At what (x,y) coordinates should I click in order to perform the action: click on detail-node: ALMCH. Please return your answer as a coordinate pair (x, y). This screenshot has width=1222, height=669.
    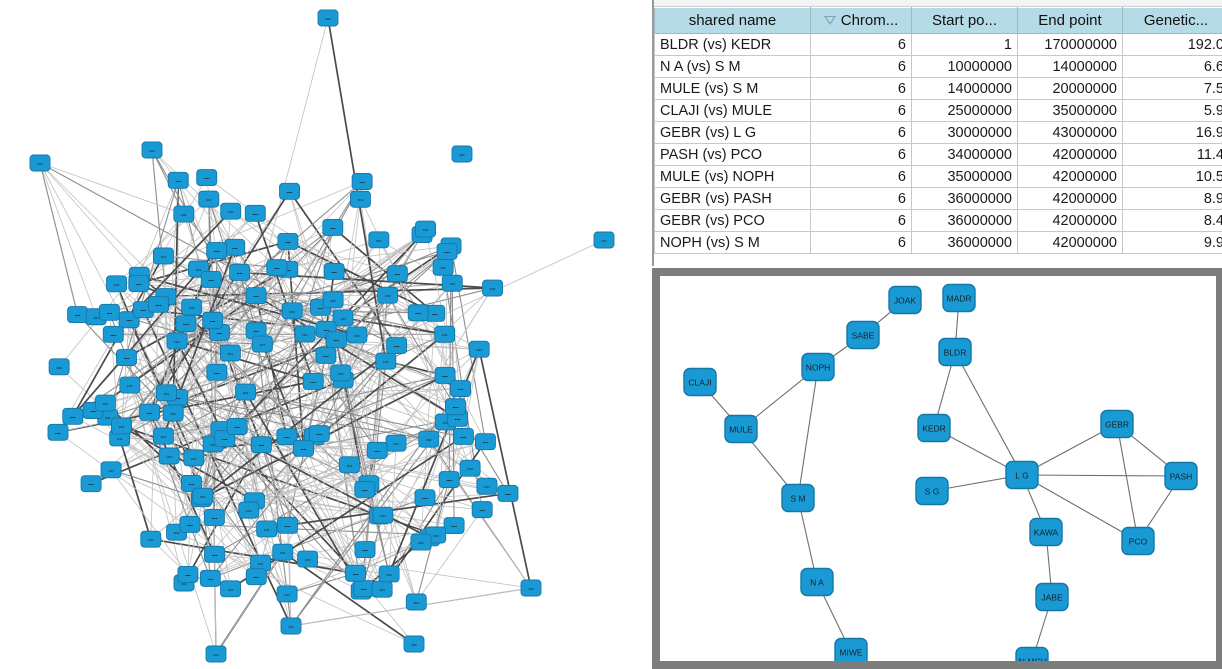
    Looking at the image, I should click on (1032, 654).